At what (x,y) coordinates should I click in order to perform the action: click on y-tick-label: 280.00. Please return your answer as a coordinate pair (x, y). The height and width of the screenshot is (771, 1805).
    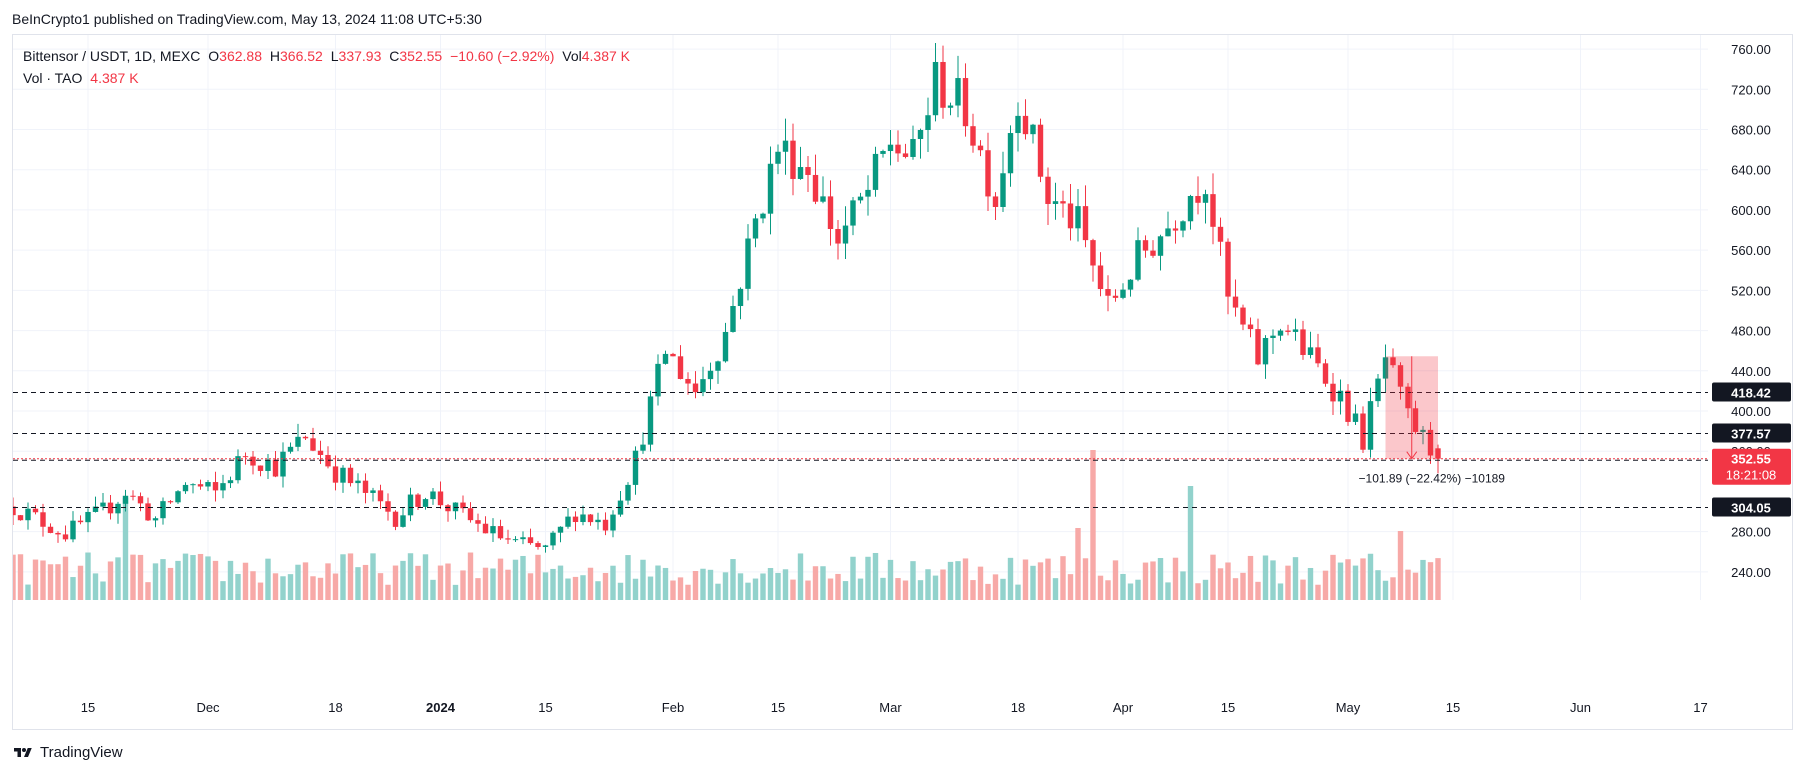
    Looking at the image, I should click on (1751, 532).